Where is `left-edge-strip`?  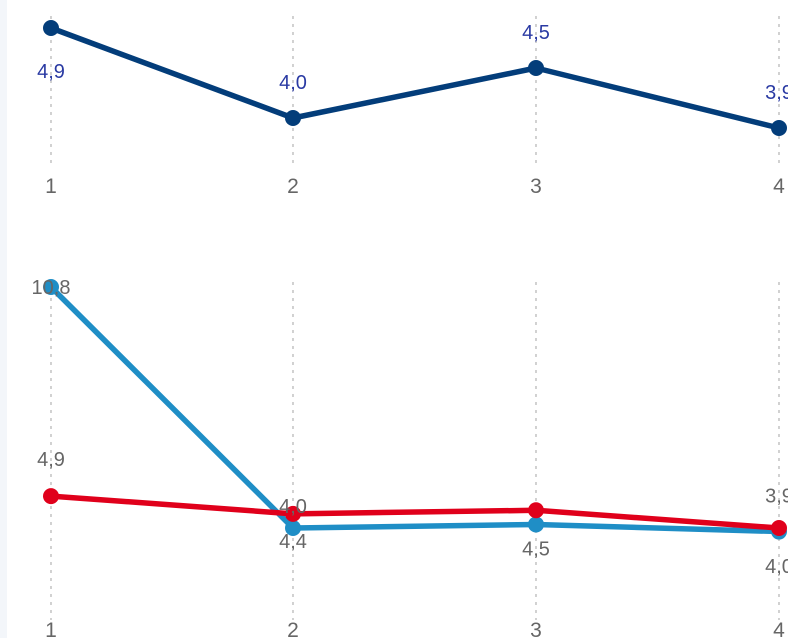
left-edge-strip is located at coordinates (3, 319).